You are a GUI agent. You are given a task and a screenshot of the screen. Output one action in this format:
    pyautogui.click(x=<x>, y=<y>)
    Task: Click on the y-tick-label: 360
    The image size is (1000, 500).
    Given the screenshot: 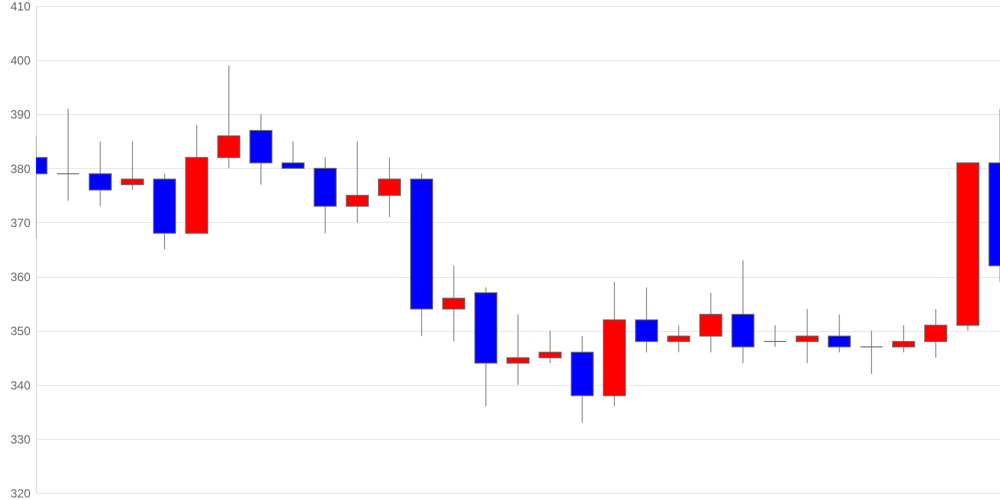 What is the action you would take?
    pyautogui.click(x=20, y=277)
    